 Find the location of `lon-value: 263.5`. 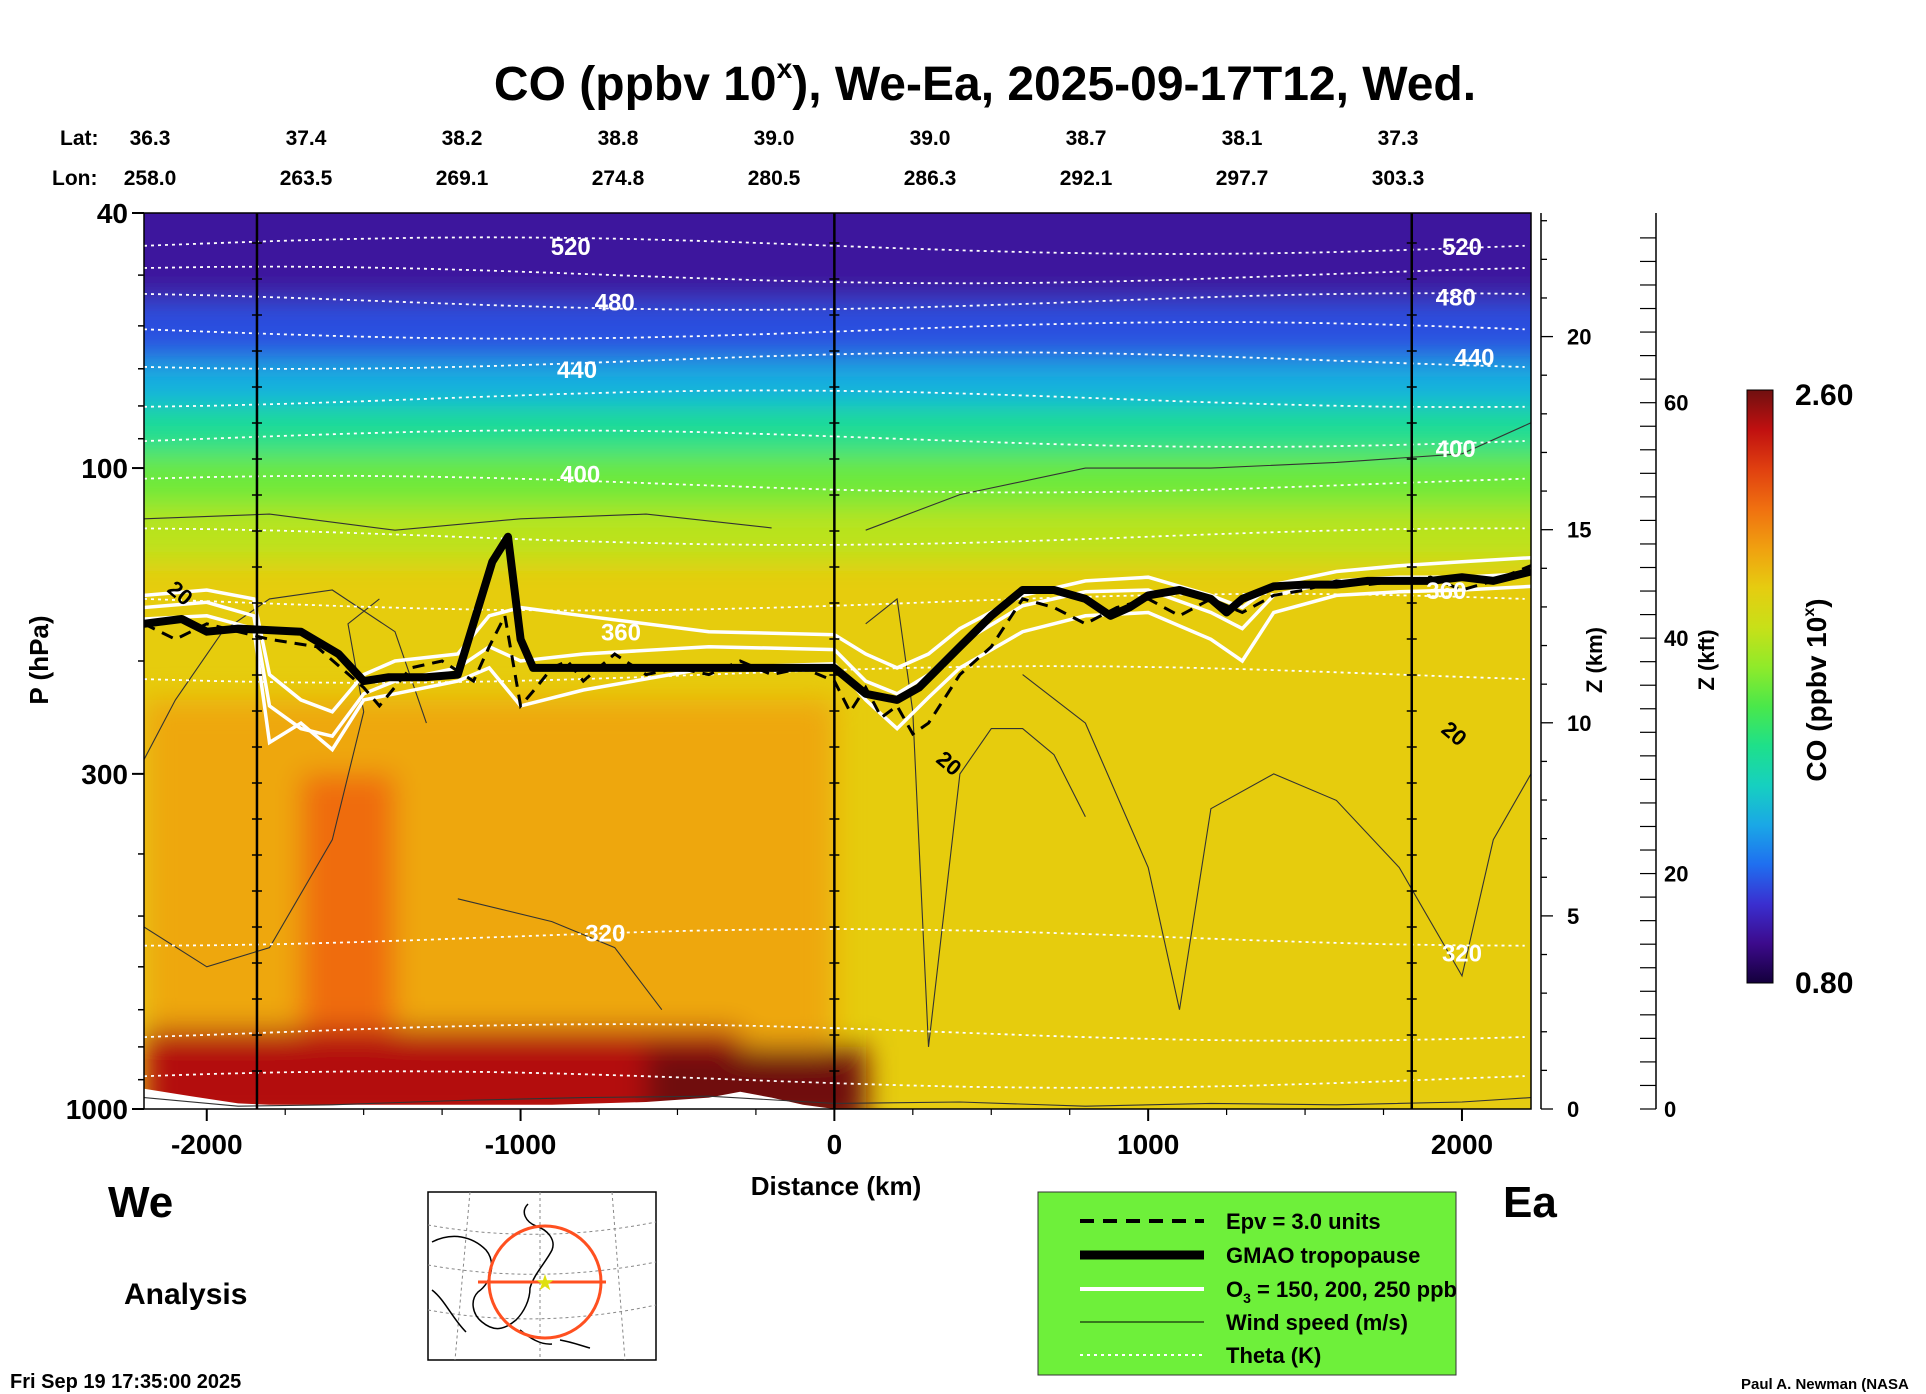

lon-value: 263.5 is located at coordinates (306, 178).